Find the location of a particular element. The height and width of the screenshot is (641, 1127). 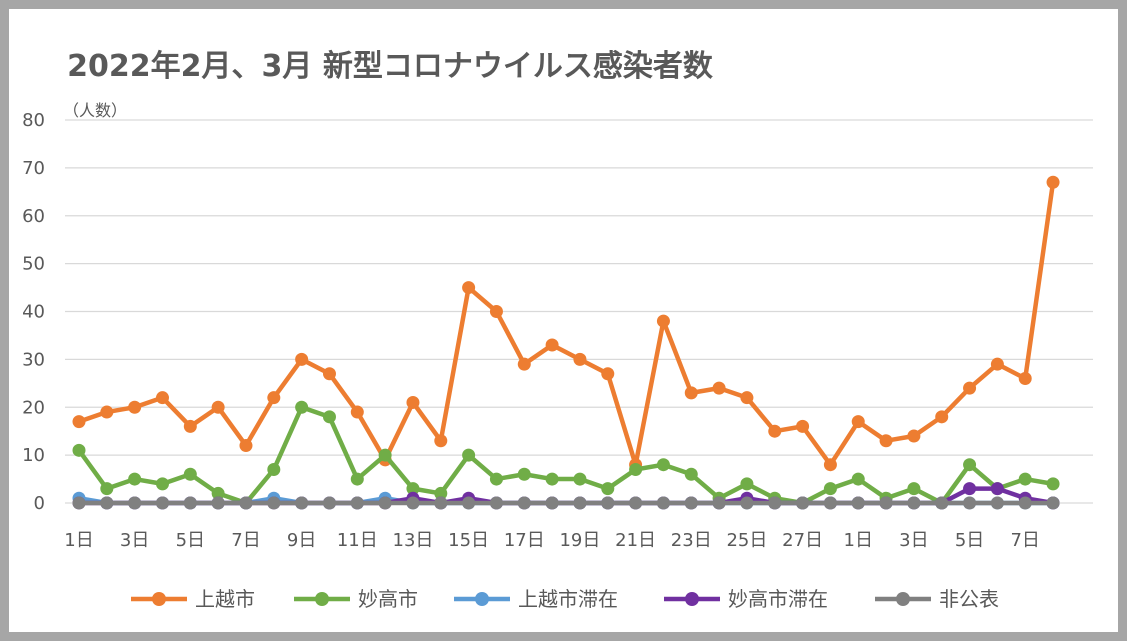

legend-label: 上越市 is located at coordinates (225, 599).